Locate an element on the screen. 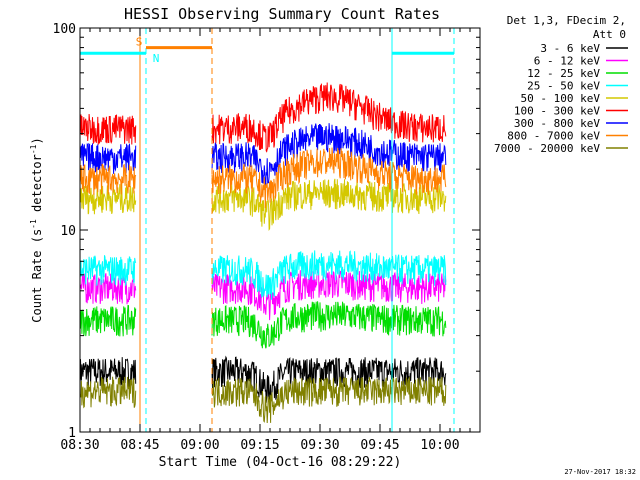 Image resolution: width=640 pixels, height=480 pixels. x-tick-label: 09:30 is located at coordinates (319, 445).